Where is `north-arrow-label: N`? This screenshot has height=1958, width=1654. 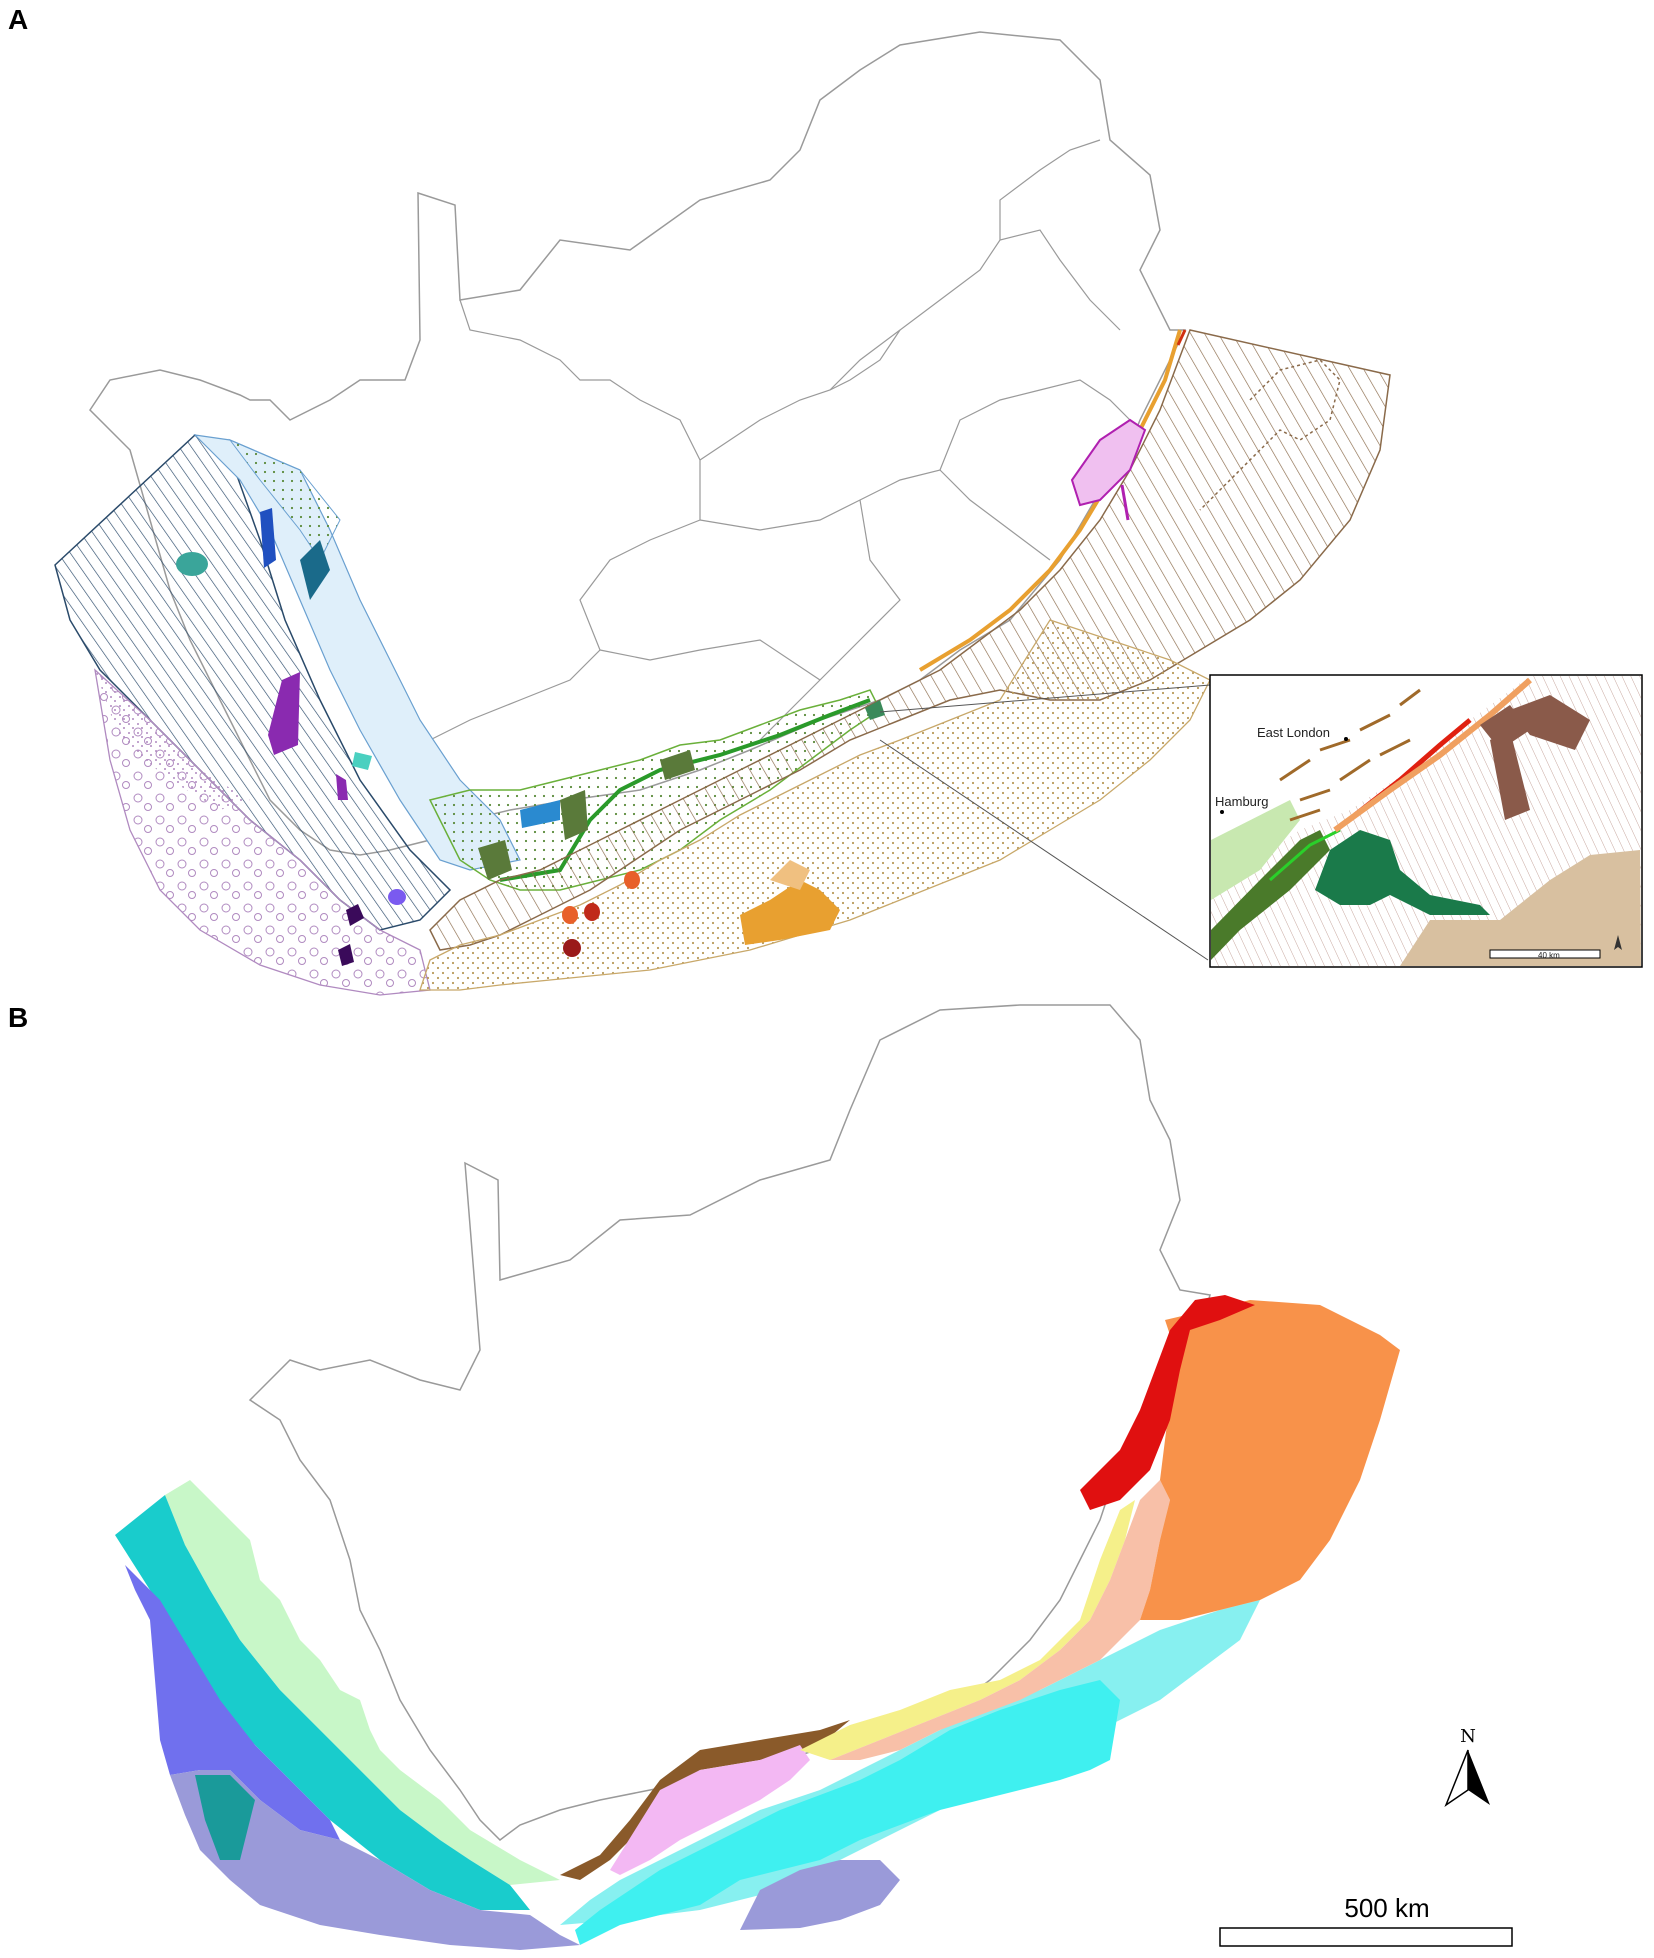
north-arrow-label: N is located at coordinates (1468, 1736).